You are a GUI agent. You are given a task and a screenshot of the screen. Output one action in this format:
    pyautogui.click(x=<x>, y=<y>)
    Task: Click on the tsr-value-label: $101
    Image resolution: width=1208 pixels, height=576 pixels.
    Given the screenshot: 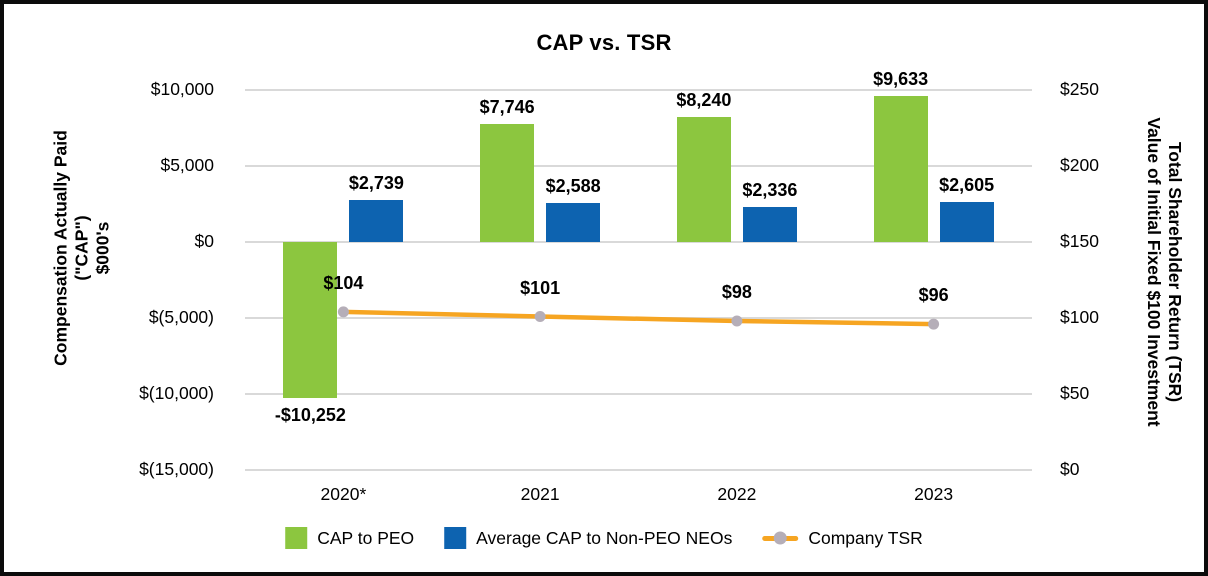 What is the action you would take?
    pyautogui.click(x=540, y=287)
    